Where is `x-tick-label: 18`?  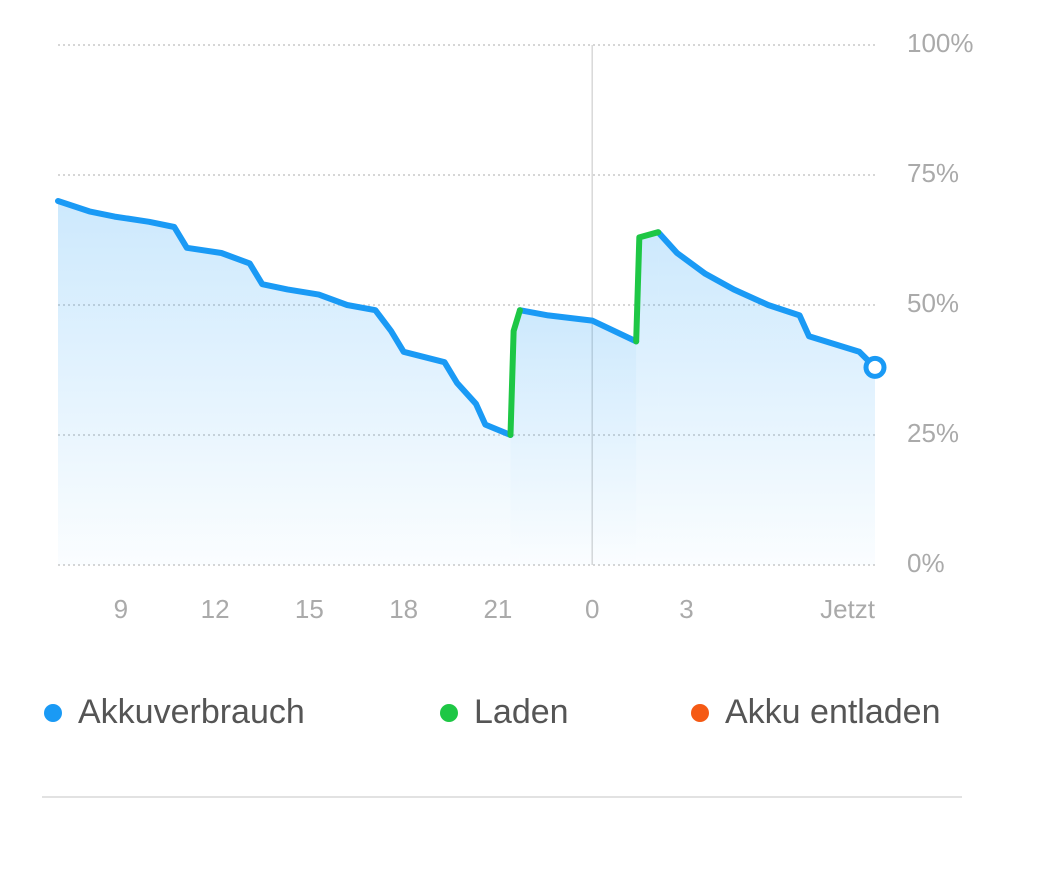
x-tick-label: 18 is located at coordinates (403, 609).